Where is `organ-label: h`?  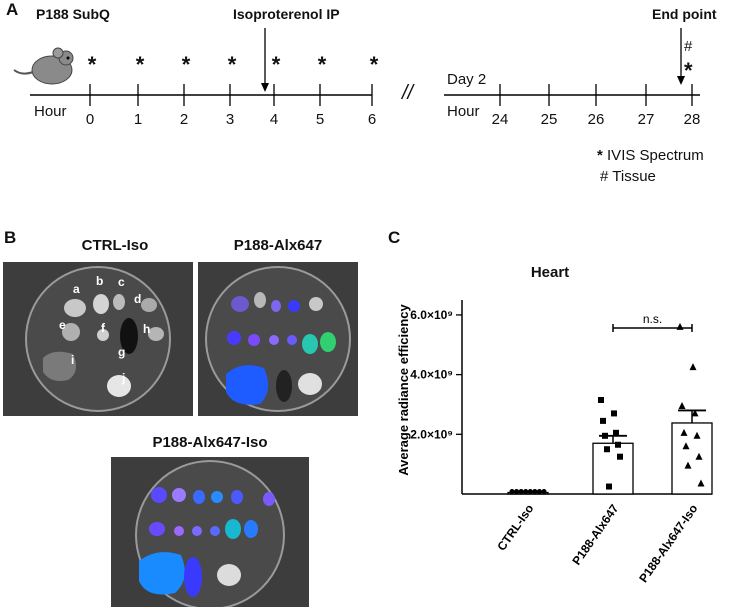 organ-label: h is located at coordinates (147, 329).